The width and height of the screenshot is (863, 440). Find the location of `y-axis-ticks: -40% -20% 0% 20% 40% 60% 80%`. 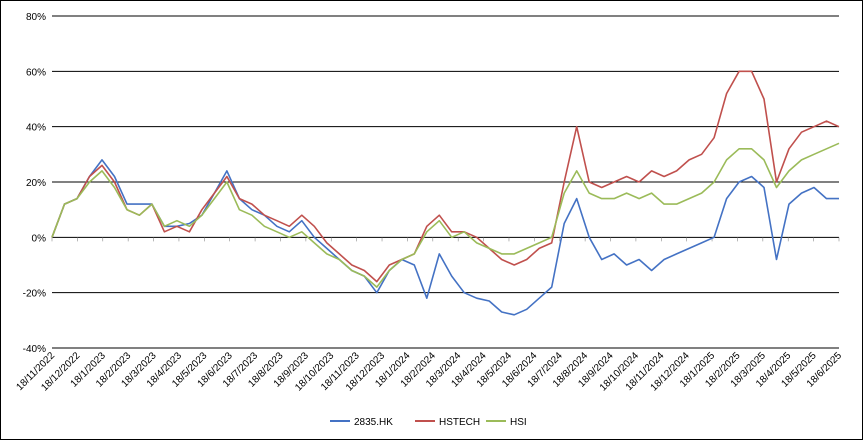

y-axis-ticks: -40% -20% 0% 20% 40% 60% 80% is located at coordinates (34, 183).